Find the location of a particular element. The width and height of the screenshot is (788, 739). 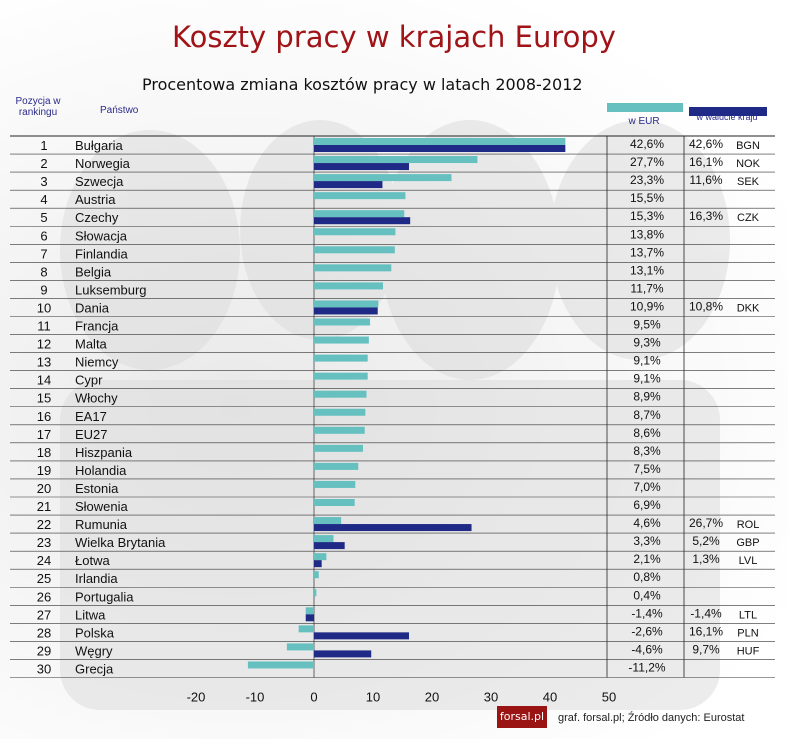

rank-label: 12 is located at coordinates (44, 344).